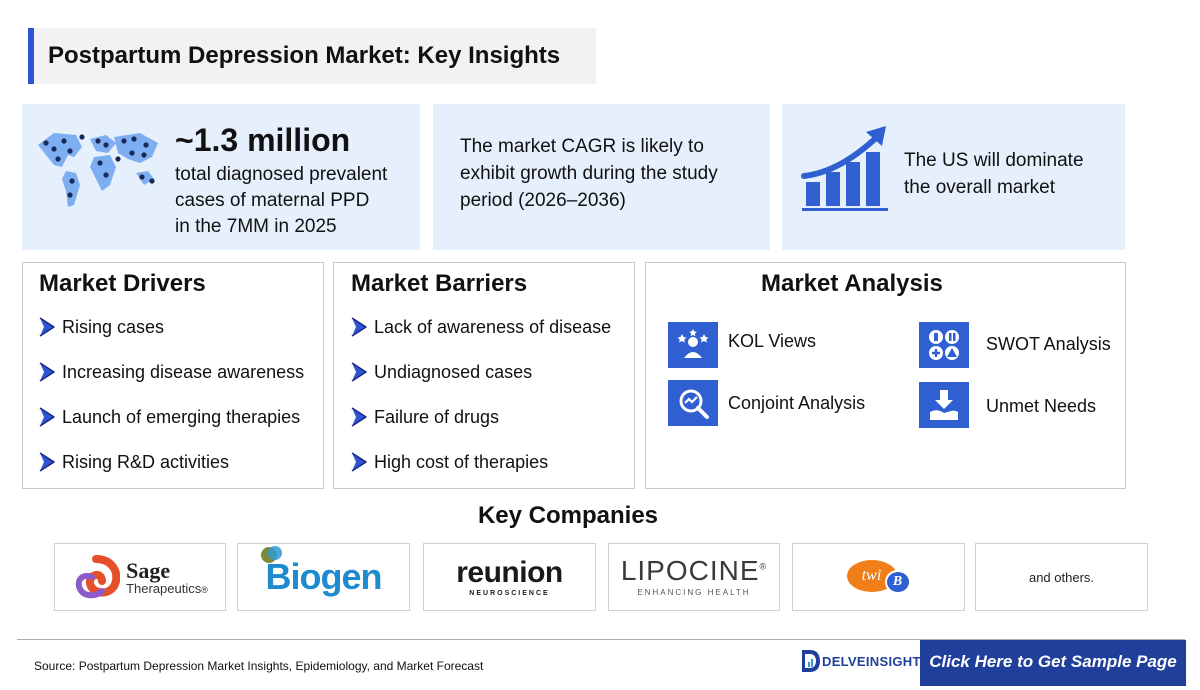 This screenshot has width=1200, height=690. I want to click on market-drivers-panel, so click(173, 375).